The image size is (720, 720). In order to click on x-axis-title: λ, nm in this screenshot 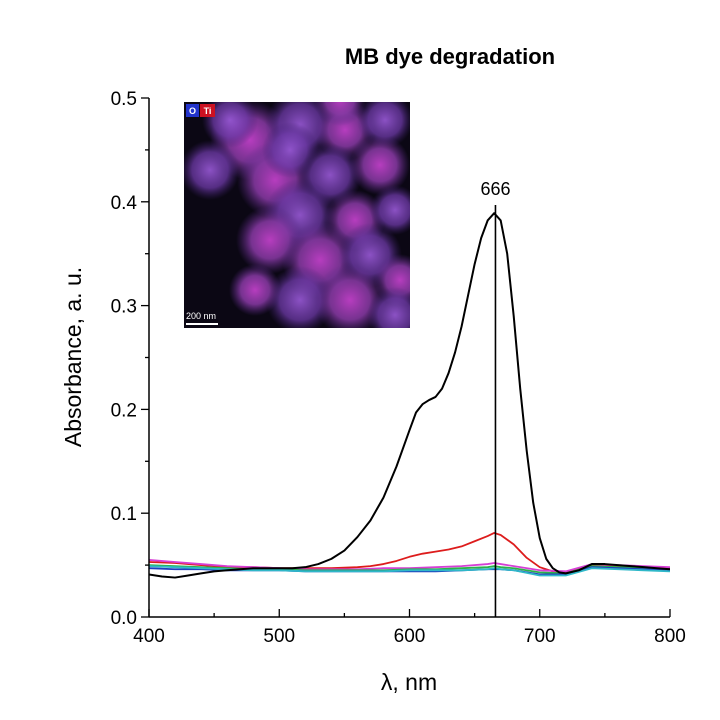, I will do `click(409, 682)`.